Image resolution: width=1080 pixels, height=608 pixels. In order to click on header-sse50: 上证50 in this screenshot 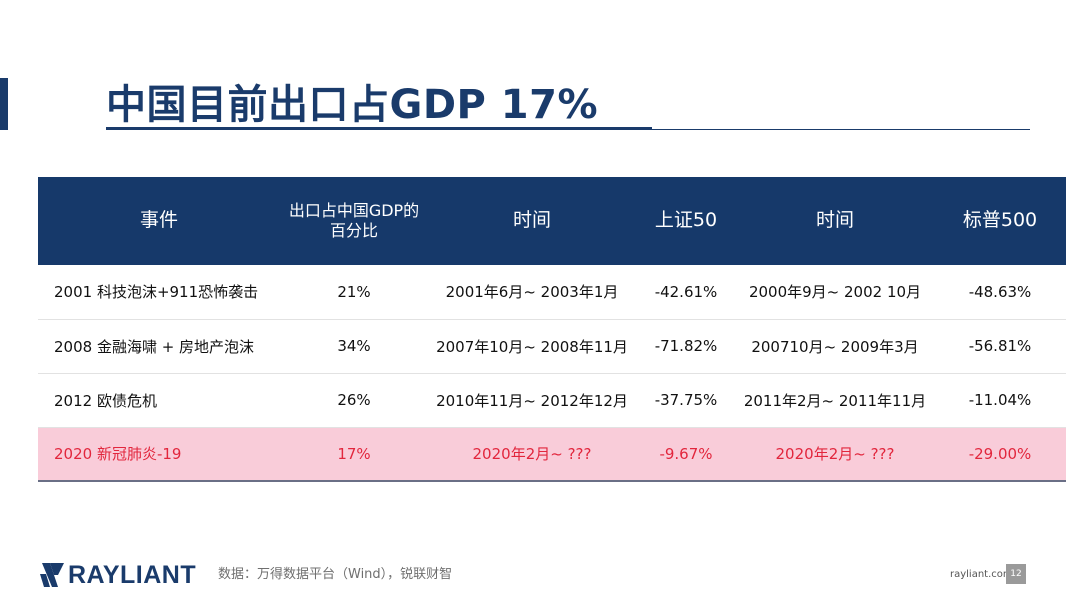, I will do `click(686, 220)`.